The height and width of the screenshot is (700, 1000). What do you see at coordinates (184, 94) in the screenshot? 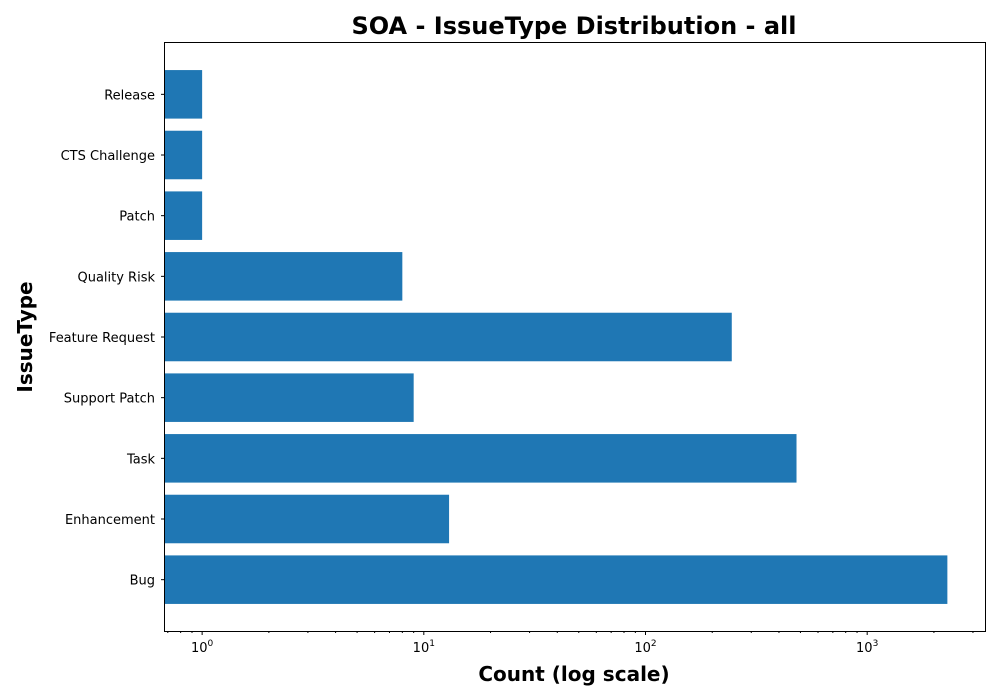
I see `bar-release` at bounding box center [184, 94].